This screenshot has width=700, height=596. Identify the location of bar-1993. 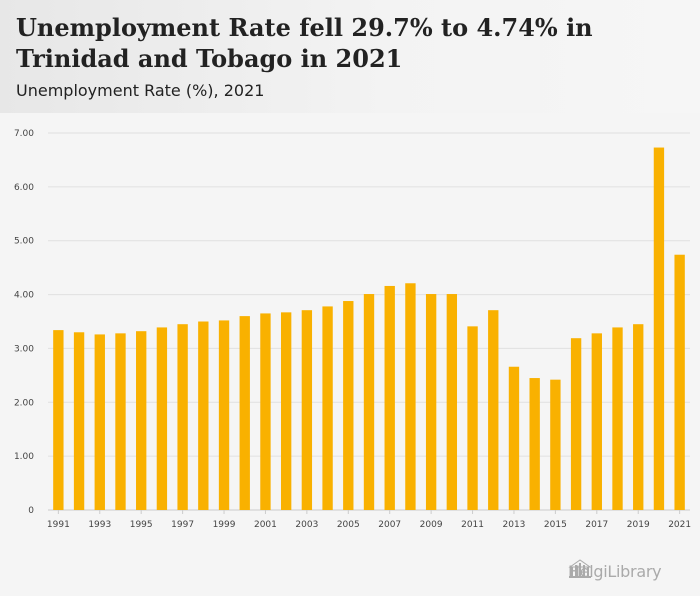
(99, 422).